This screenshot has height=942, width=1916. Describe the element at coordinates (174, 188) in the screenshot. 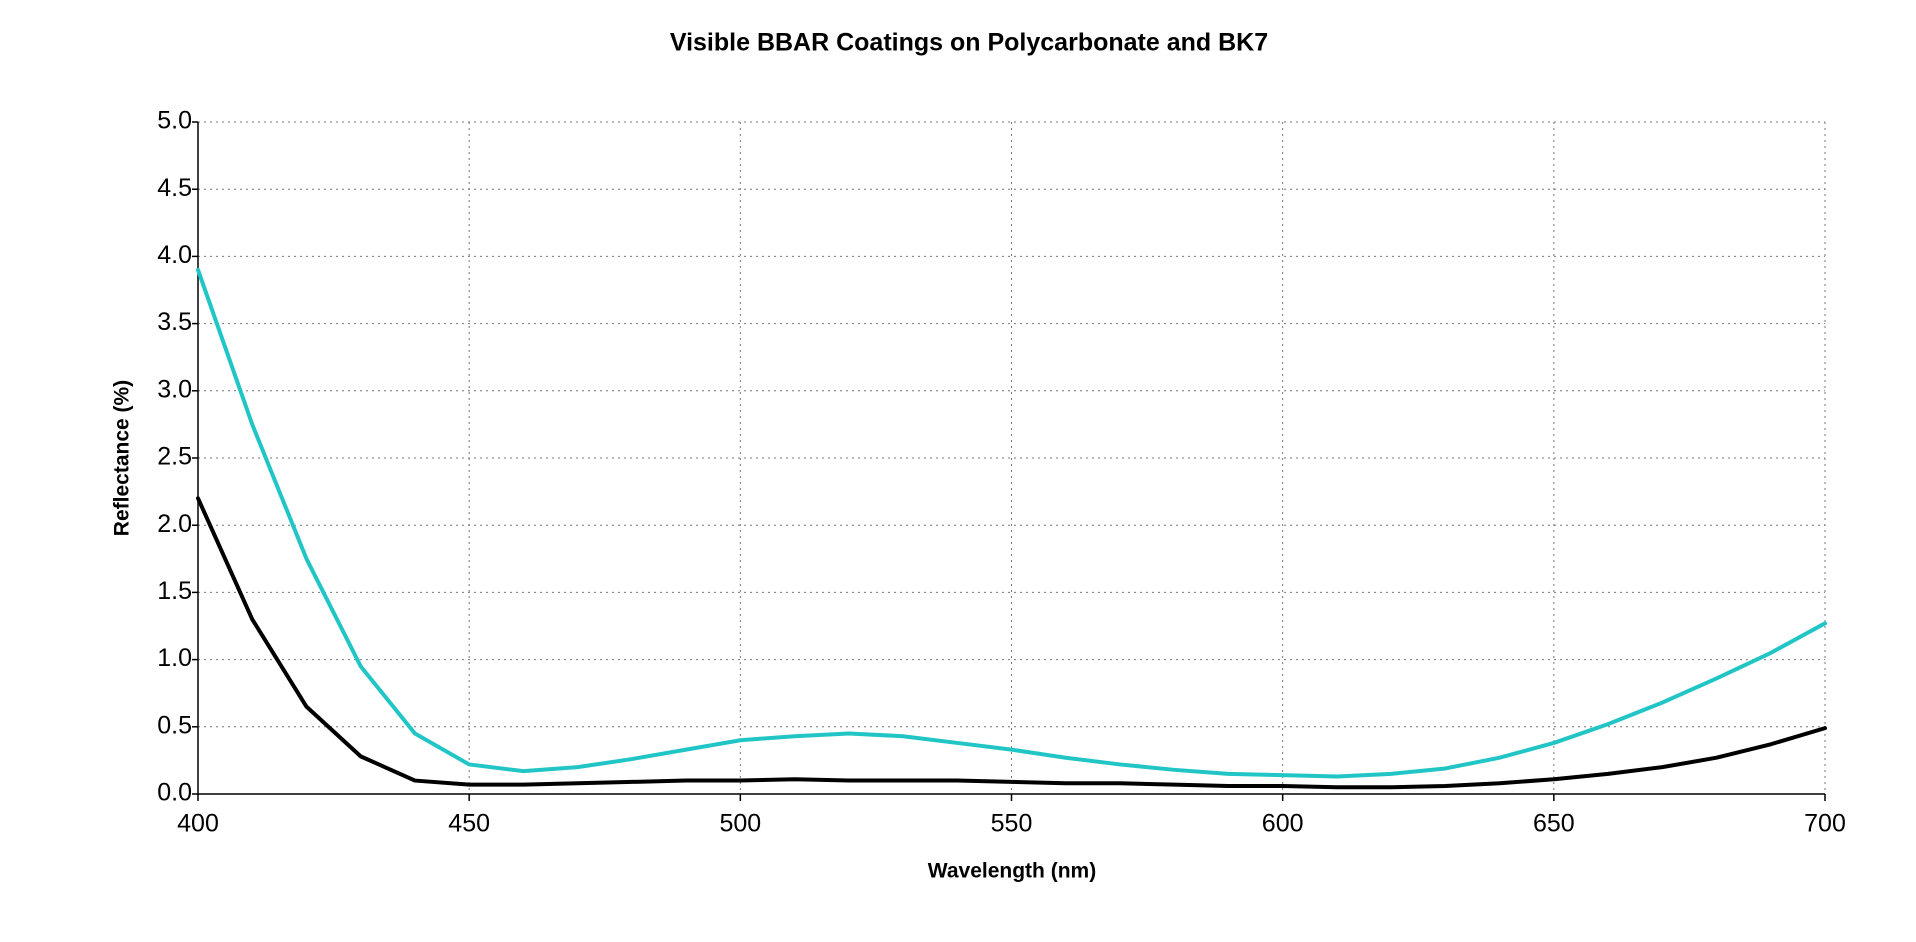

I see `y-tick-label: 4.5` at that location.